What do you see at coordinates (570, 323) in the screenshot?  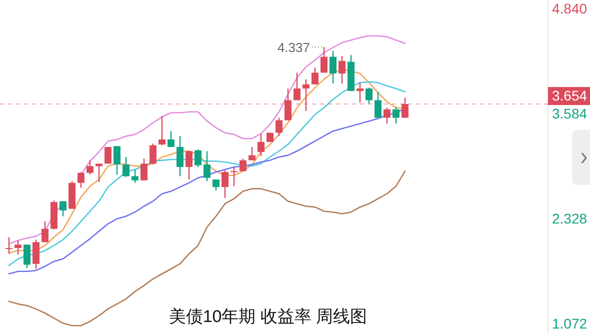 I see `y-tick-label: 1.072` at bounding box center [570, 323].